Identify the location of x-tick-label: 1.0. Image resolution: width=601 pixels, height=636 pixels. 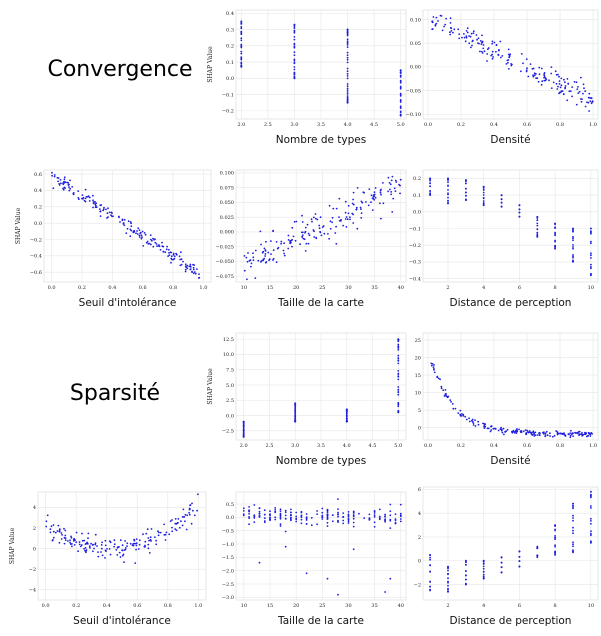
(593, 125).